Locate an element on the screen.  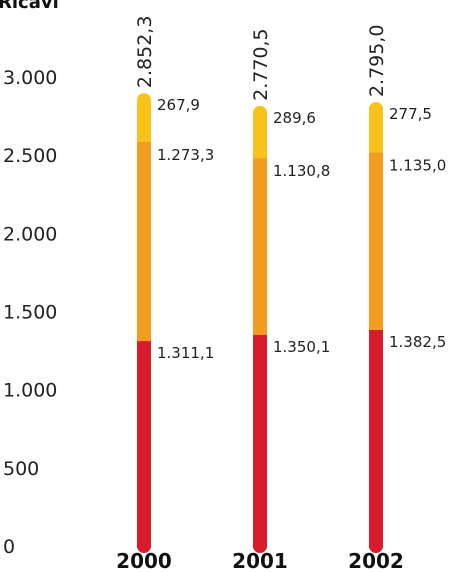
total-label: 2.770,5 is located at coordinates (261, 64).